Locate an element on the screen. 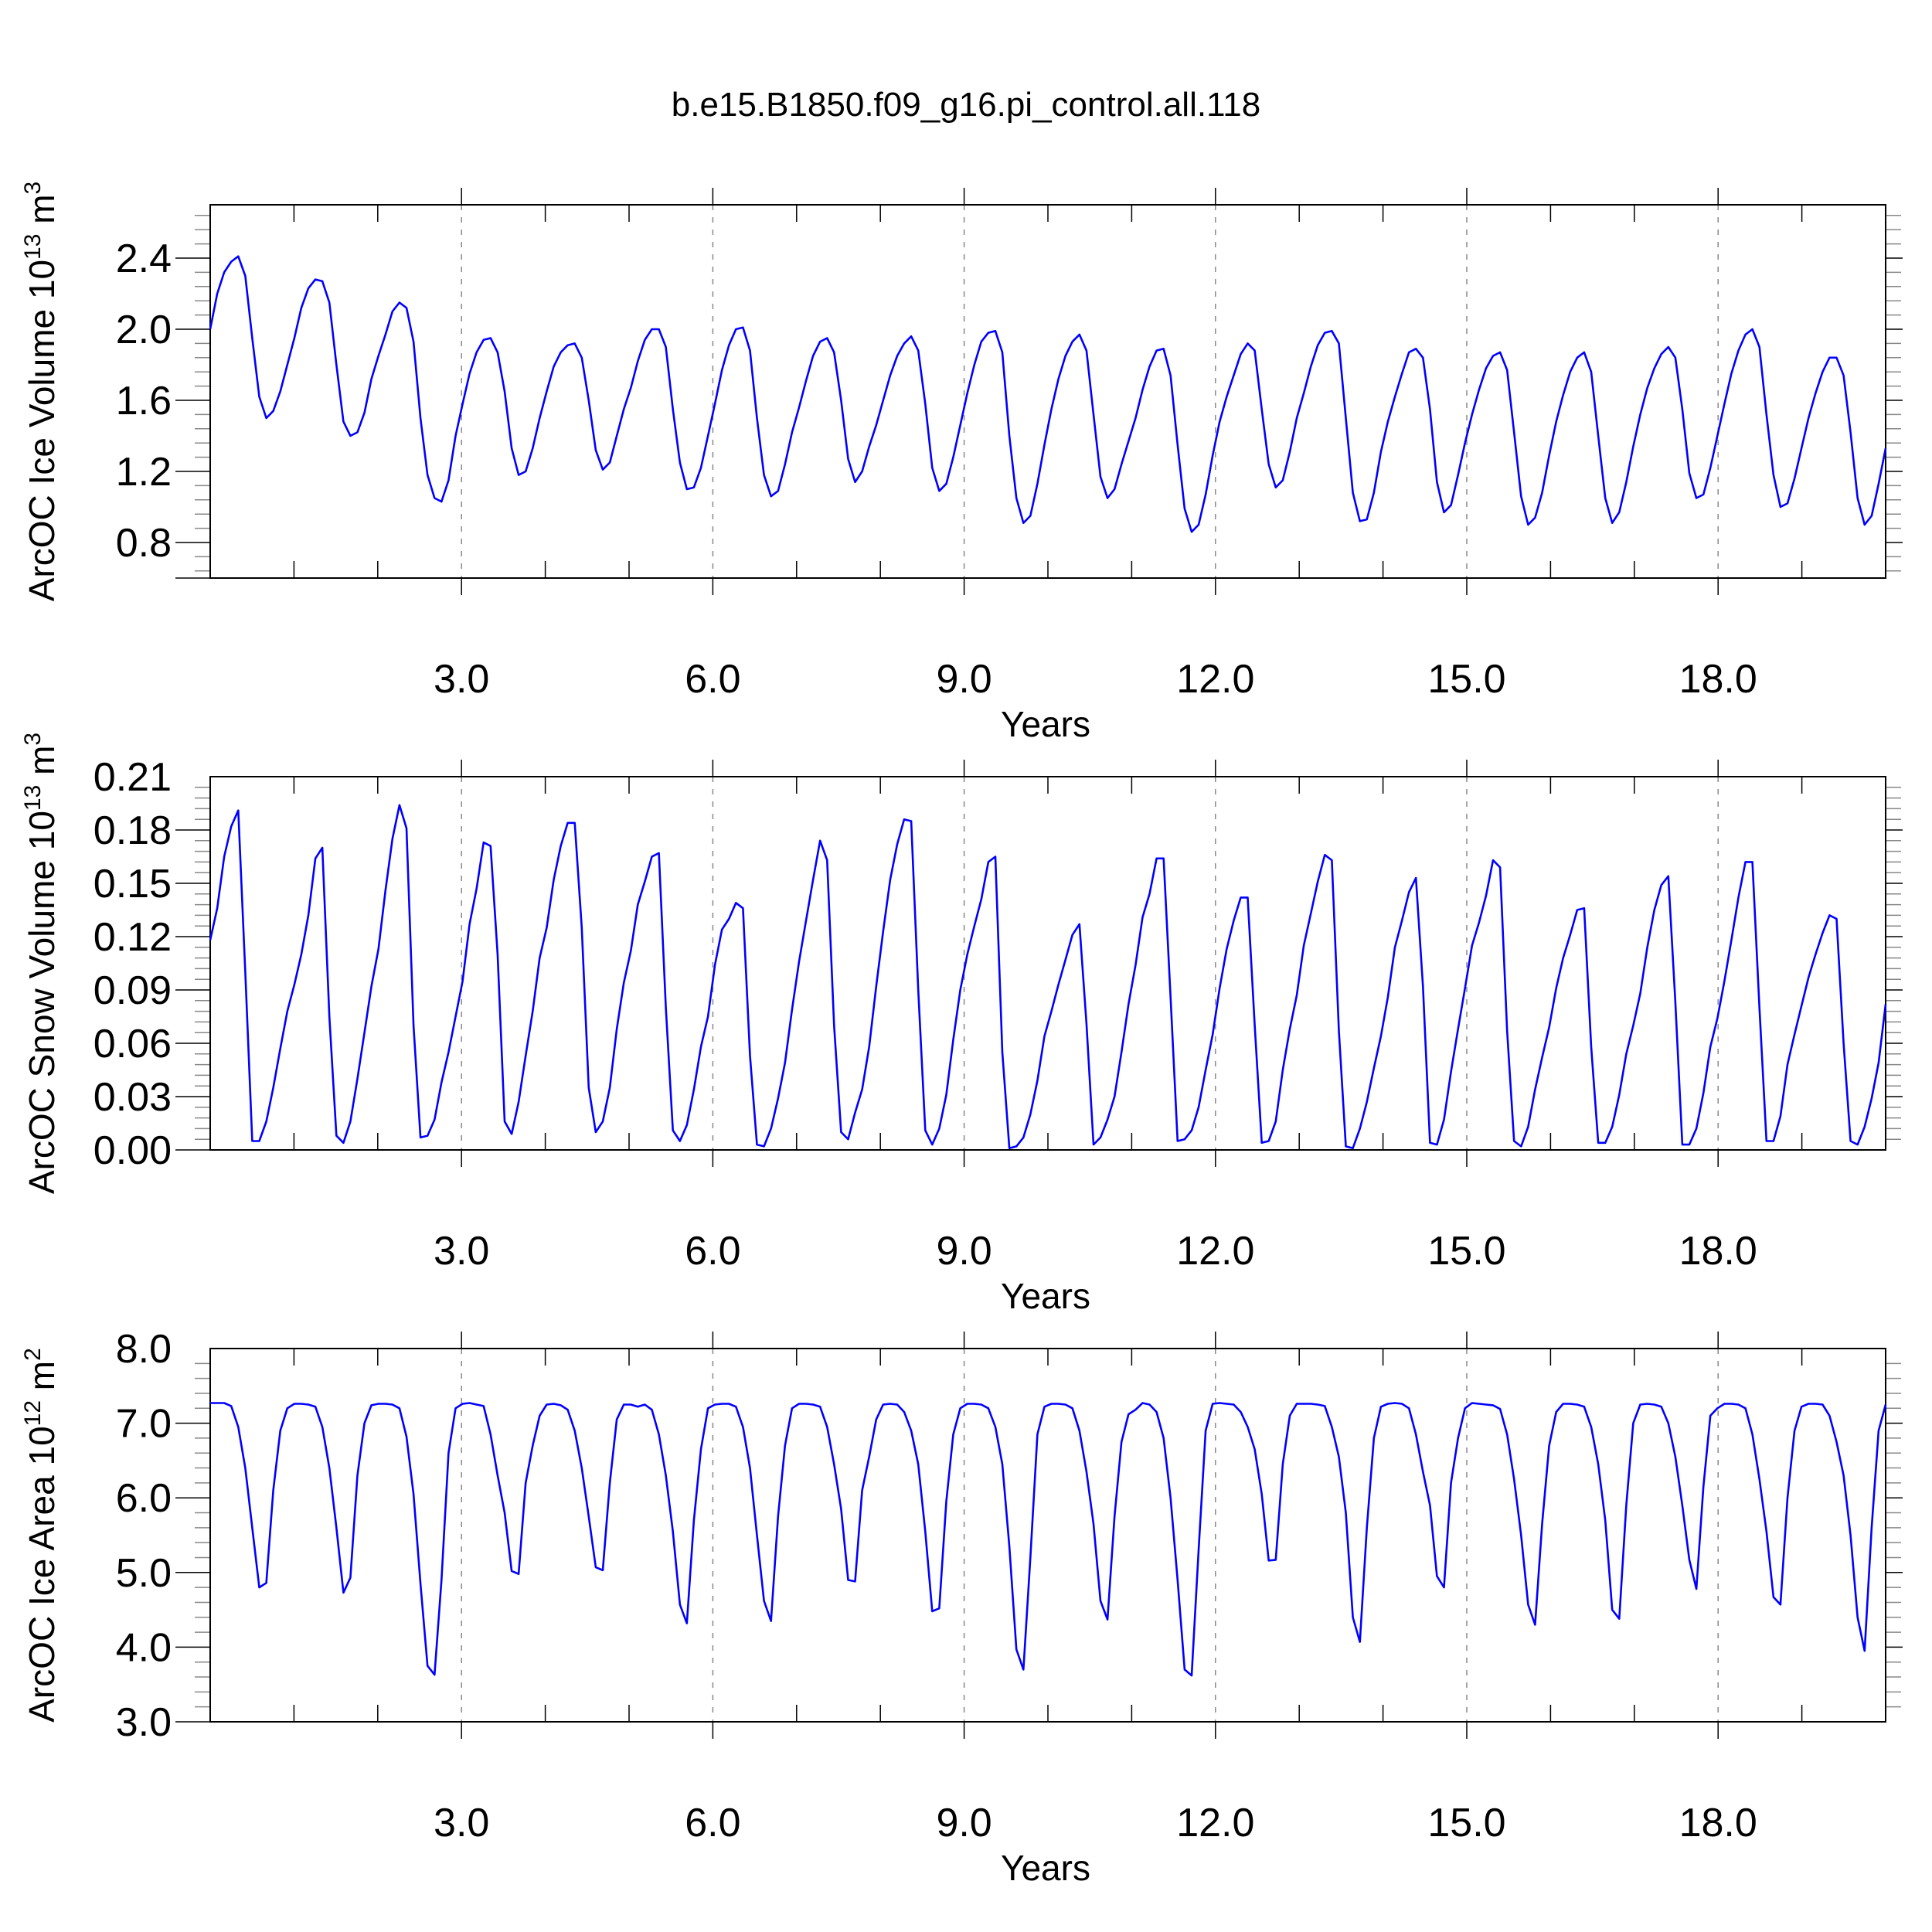 This screenshot has height=1932, width=1932. y-tick-label: 0.15 is located at coordinates (133, 884).